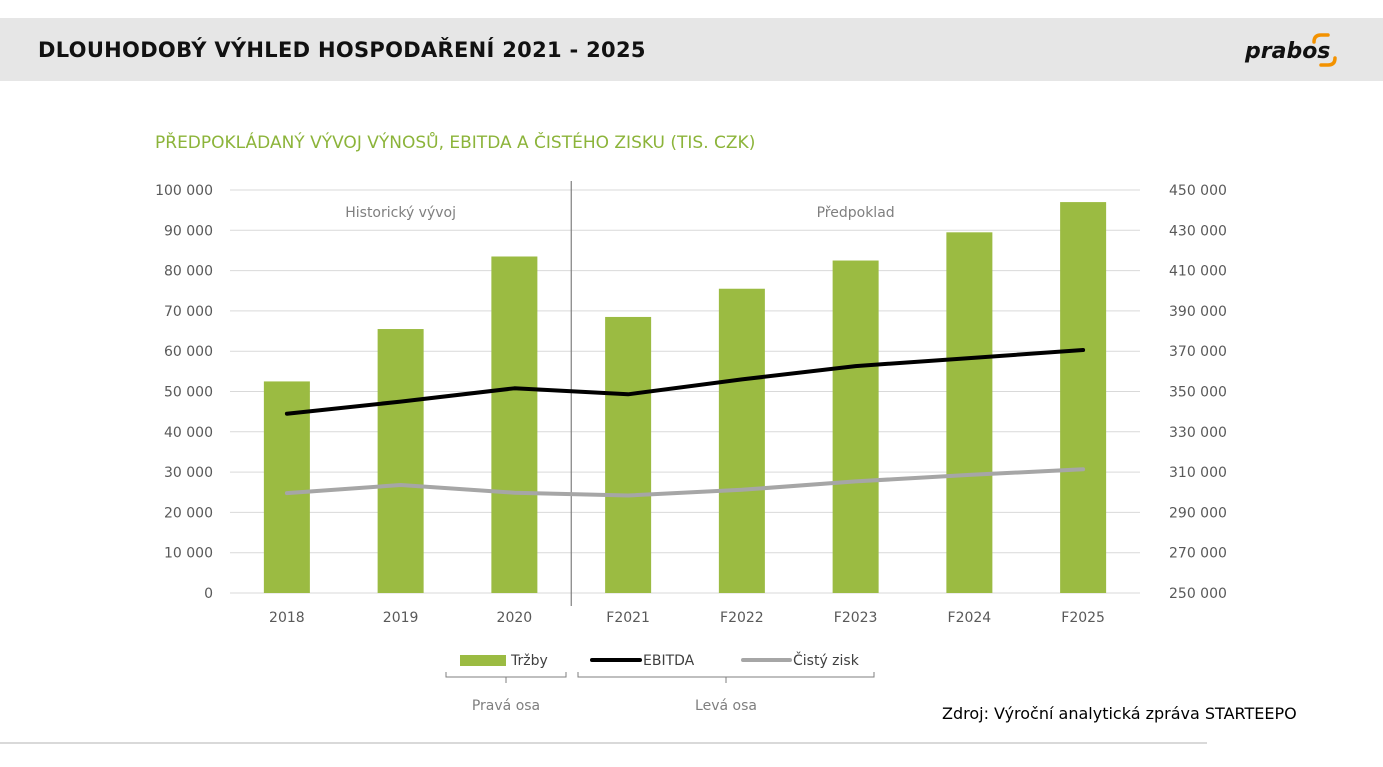 This screenshot has height=767, width=1383. I want to click on category-label: 2020, so click(515, 618).